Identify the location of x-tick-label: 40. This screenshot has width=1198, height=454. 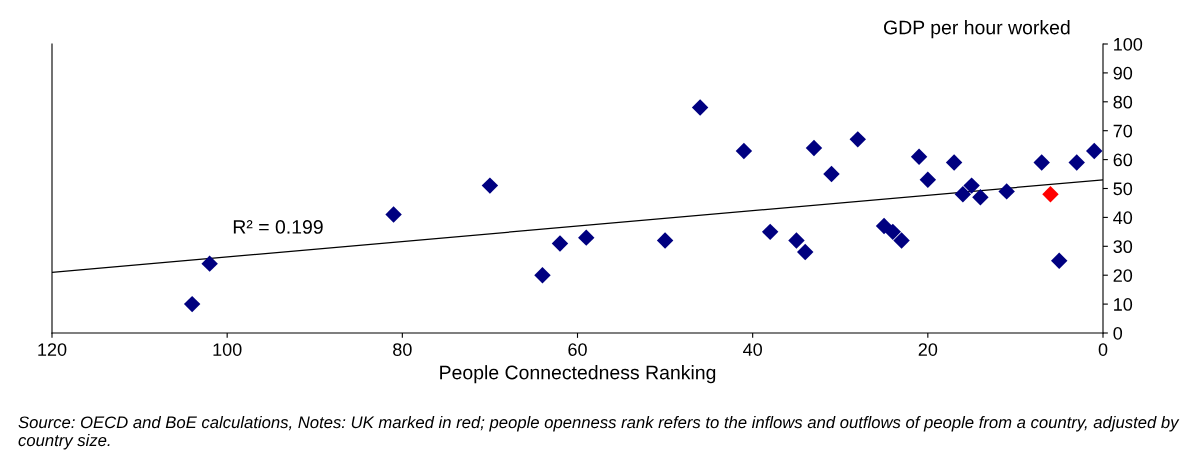
(752, 349).